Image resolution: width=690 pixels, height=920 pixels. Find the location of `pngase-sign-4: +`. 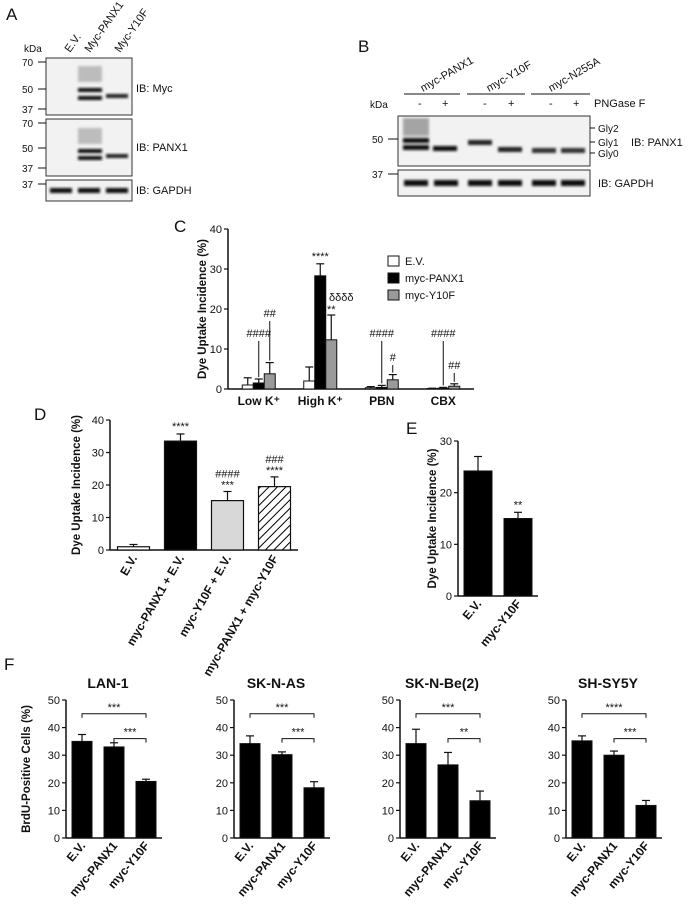

pngase-sign-4: + is located at coordinates (511, 104).